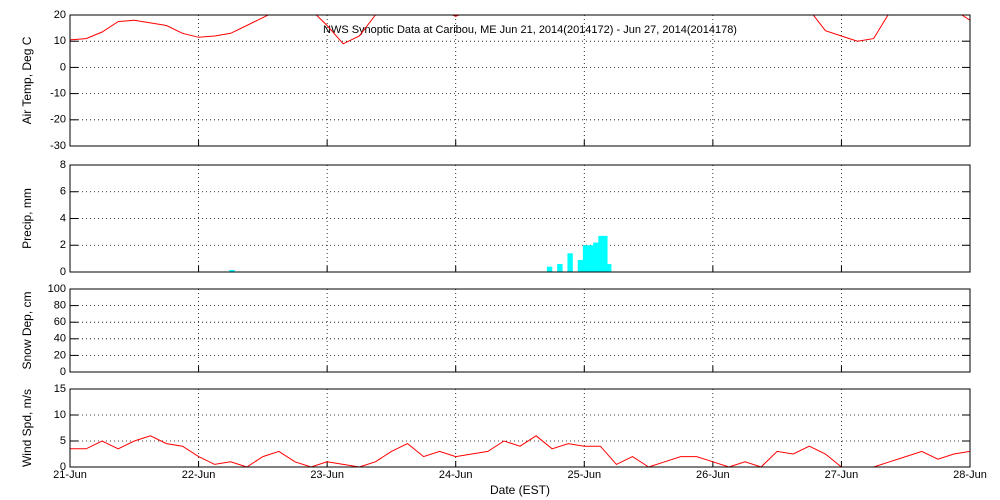  Describe the element at coordinates (27, 330) in the screenshot. I see `y-axis-label: Snow Dep, cm` at that location.